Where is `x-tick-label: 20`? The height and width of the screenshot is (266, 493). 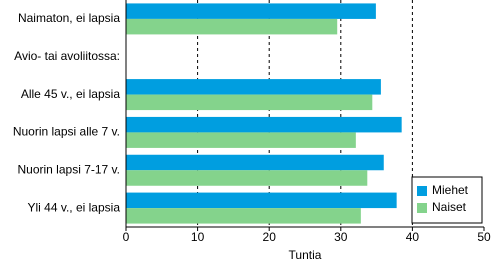 x-tick-label: 20 is located at coordinates (270, 237).